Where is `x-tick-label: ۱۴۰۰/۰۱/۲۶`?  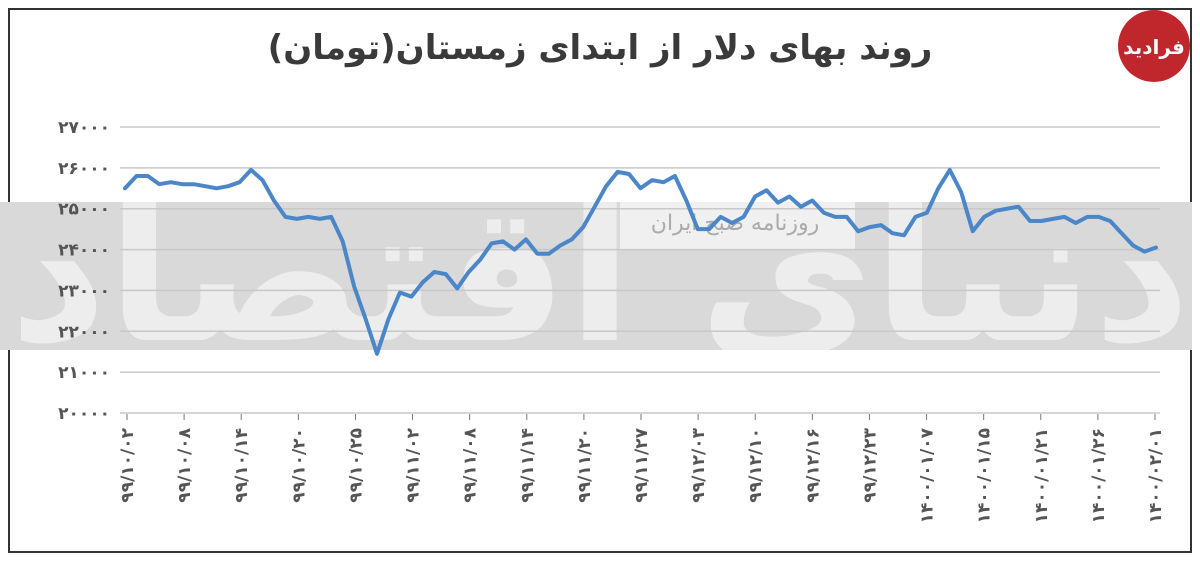 x-tick-label: ۱۴۰۰/۰۱/۲۶ is located at coordinates (1099, 475).